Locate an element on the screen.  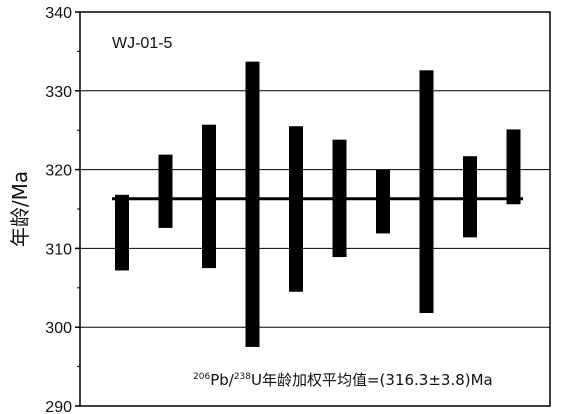
weighted-mean-annotation: 206Pb/238U年龄加权平均值=(316.3±3.8)Ma is located at coordinates (343, 380).